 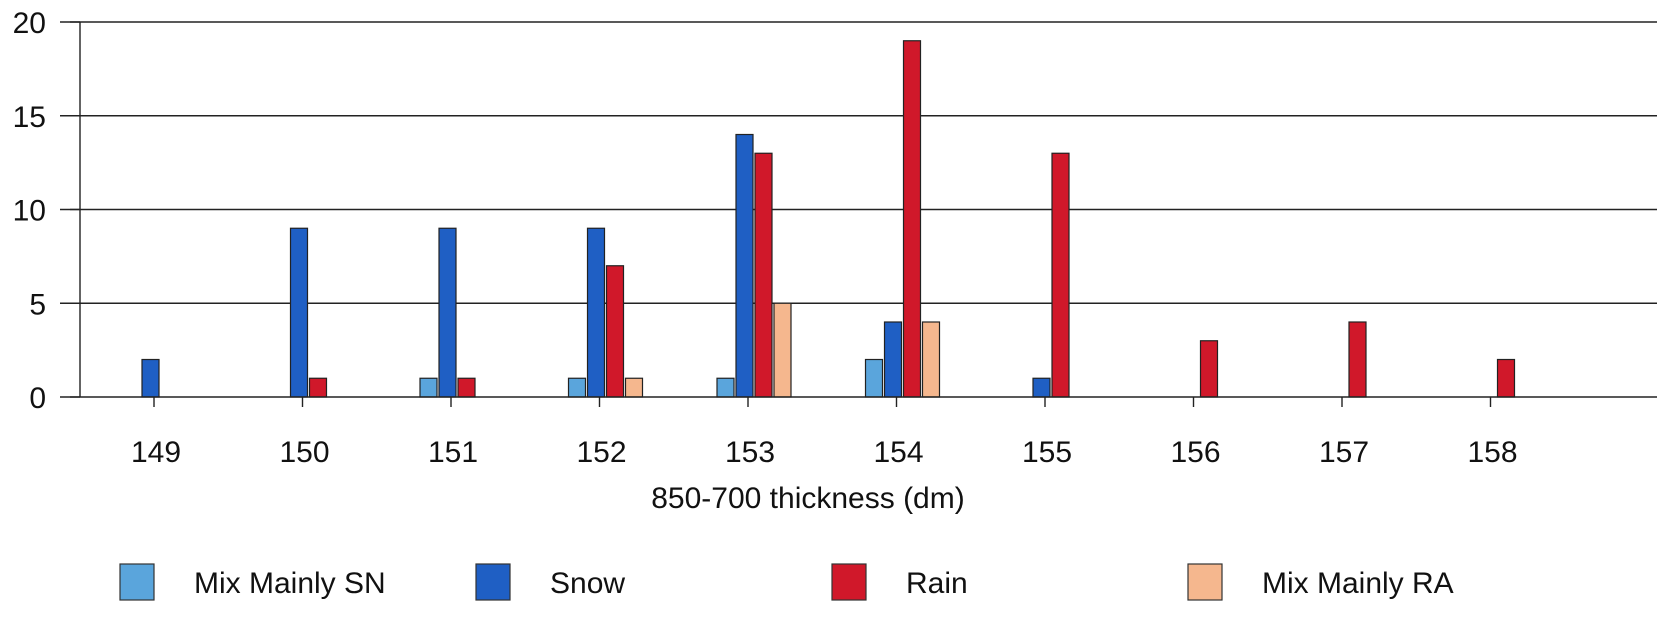 What do you see at coordinates (304, 452) in the screenshot?
I see `x-tick-label: 150` at bounding box center [304, 452].